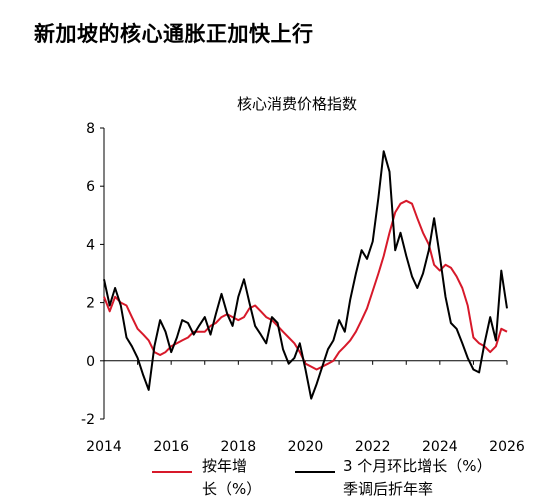  I want to click on legend-label-0: 长（%）, so click(231, 489).